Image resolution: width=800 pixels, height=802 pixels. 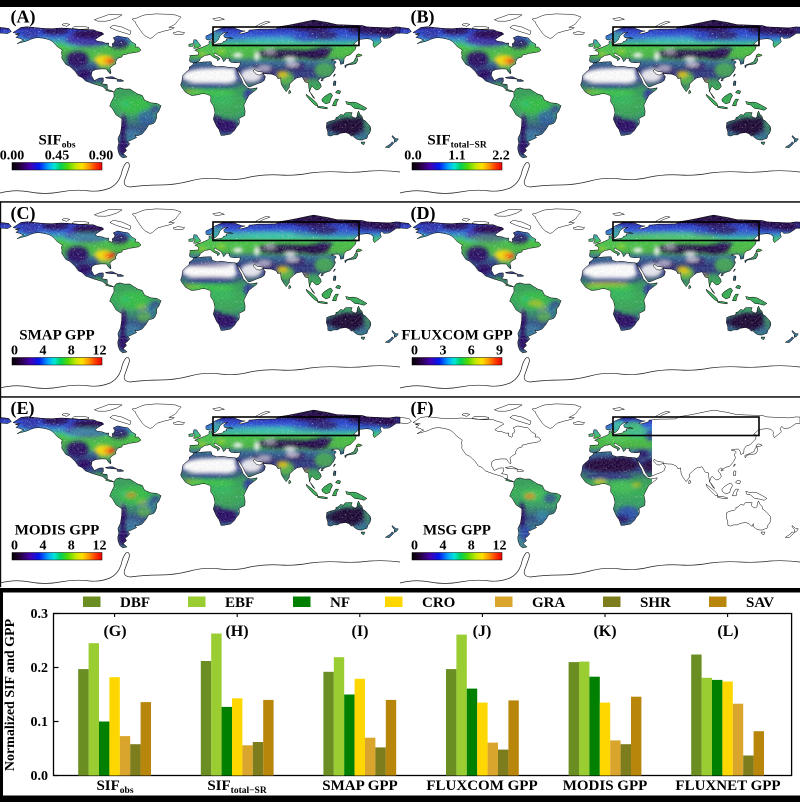 I want to click on svg-text: 0.00, so click(x=12, y=156).